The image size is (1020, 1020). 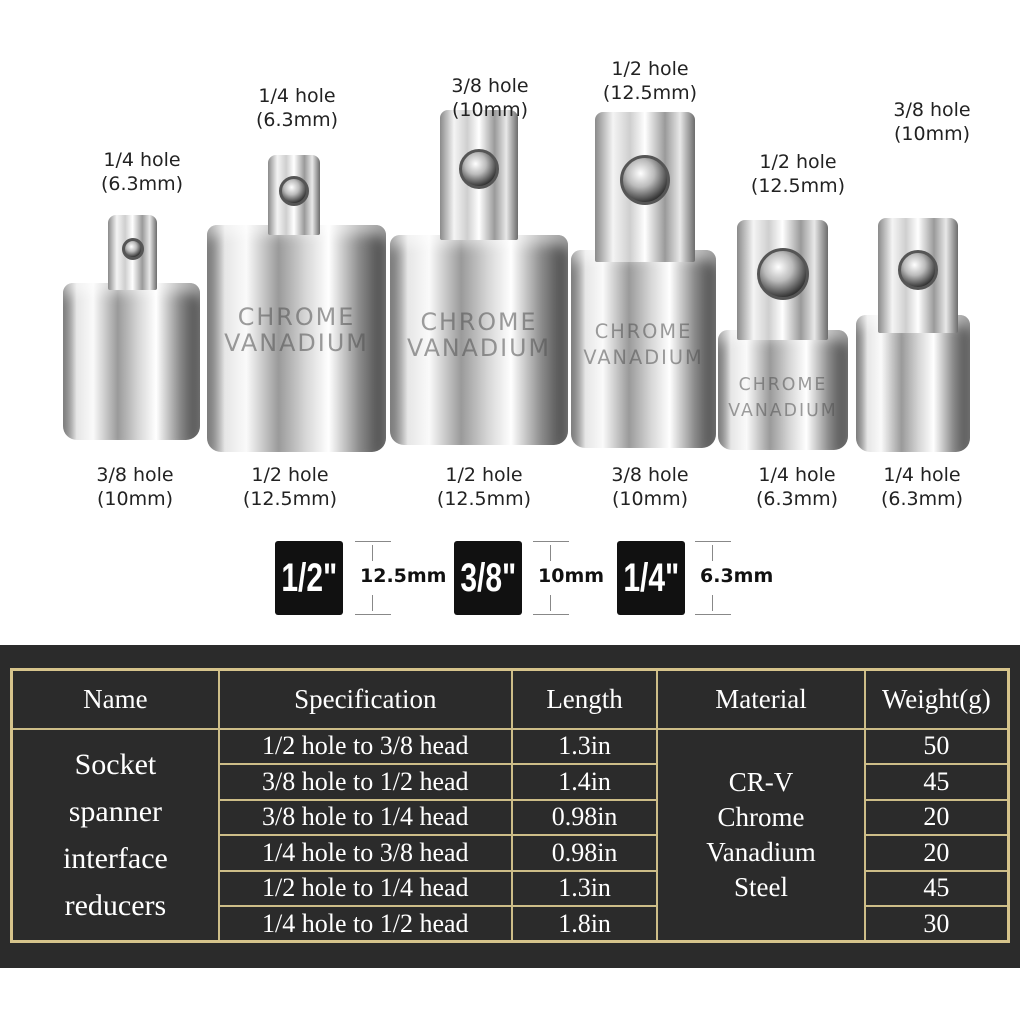 I want to click on header-material: Material, so click(x=761, y=699).